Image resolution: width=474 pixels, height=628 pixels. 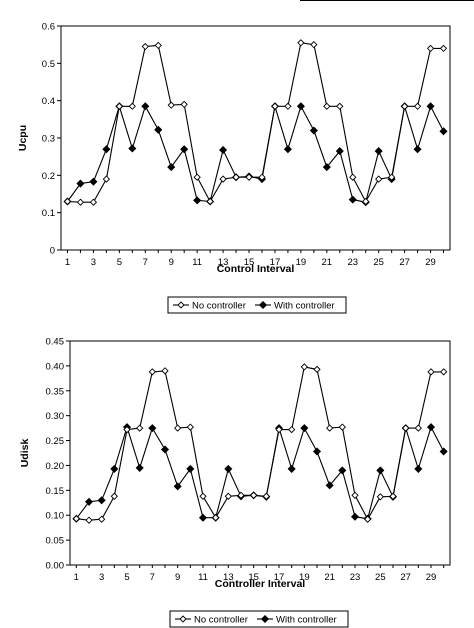 What do you see at coordinates (48, 139) in the screenshot?
I see `y-tick-label: 0.3` at bounding box center [48, 139].